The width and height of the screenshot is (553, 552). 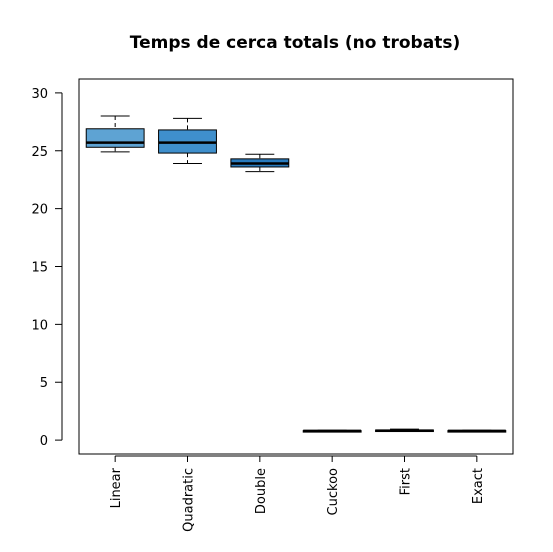 What do you see at coordinates (44, 383) in the screenshot?
I see `y-tick-label: 5` at bounding box center [44, 383].